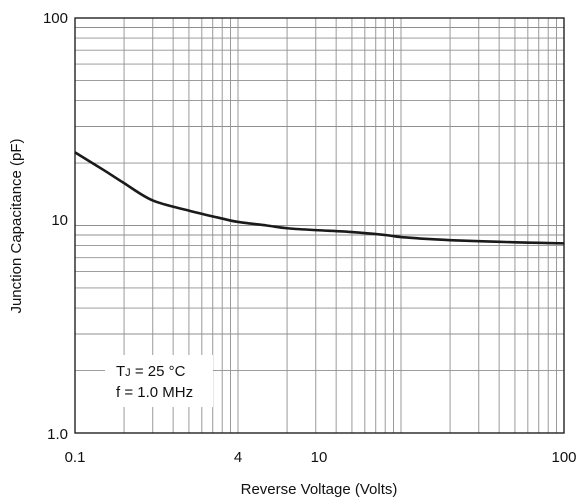 Image resolution: width=579 pixels, height=500 pixels. What do you see at coordinates (59, 220) in the screenshot?
I see `y-tick-label-10: 10` at bounding box center [59, 220].